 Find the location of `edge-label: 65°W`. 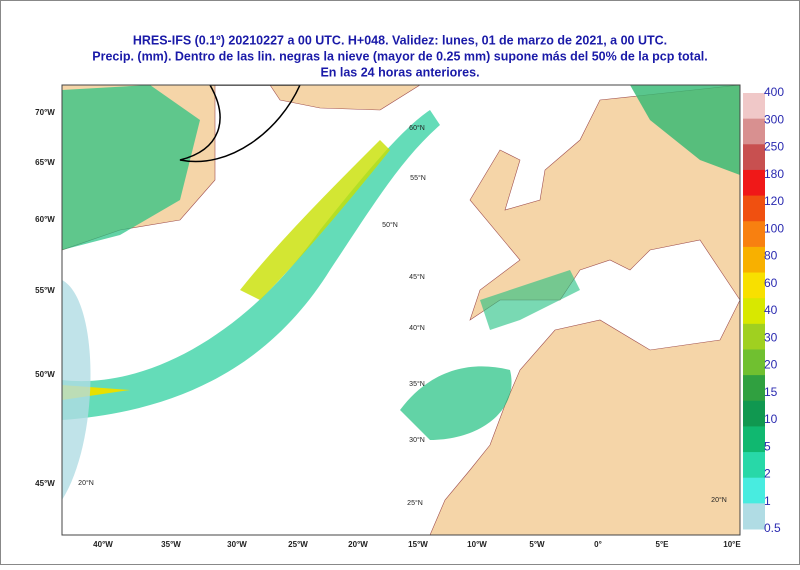

edge-label: 65°W is located at coordinates (45, 162).